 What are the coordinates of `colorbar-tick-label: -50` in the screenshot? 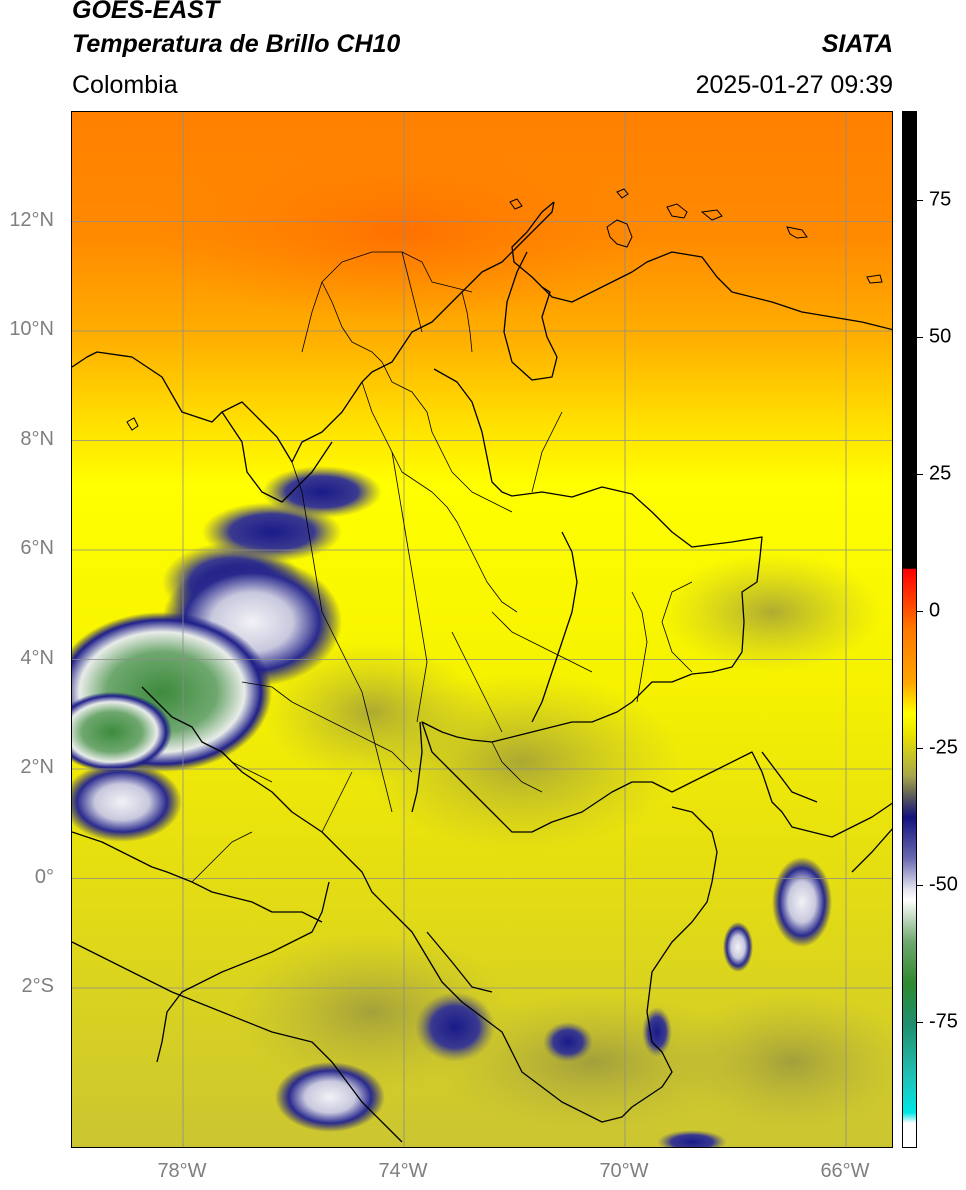 It's located at (943, 884).